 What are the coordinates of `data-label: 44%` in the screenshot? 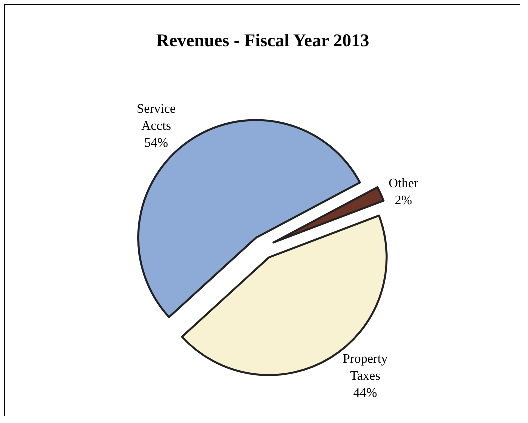 It's located at (366, 392).